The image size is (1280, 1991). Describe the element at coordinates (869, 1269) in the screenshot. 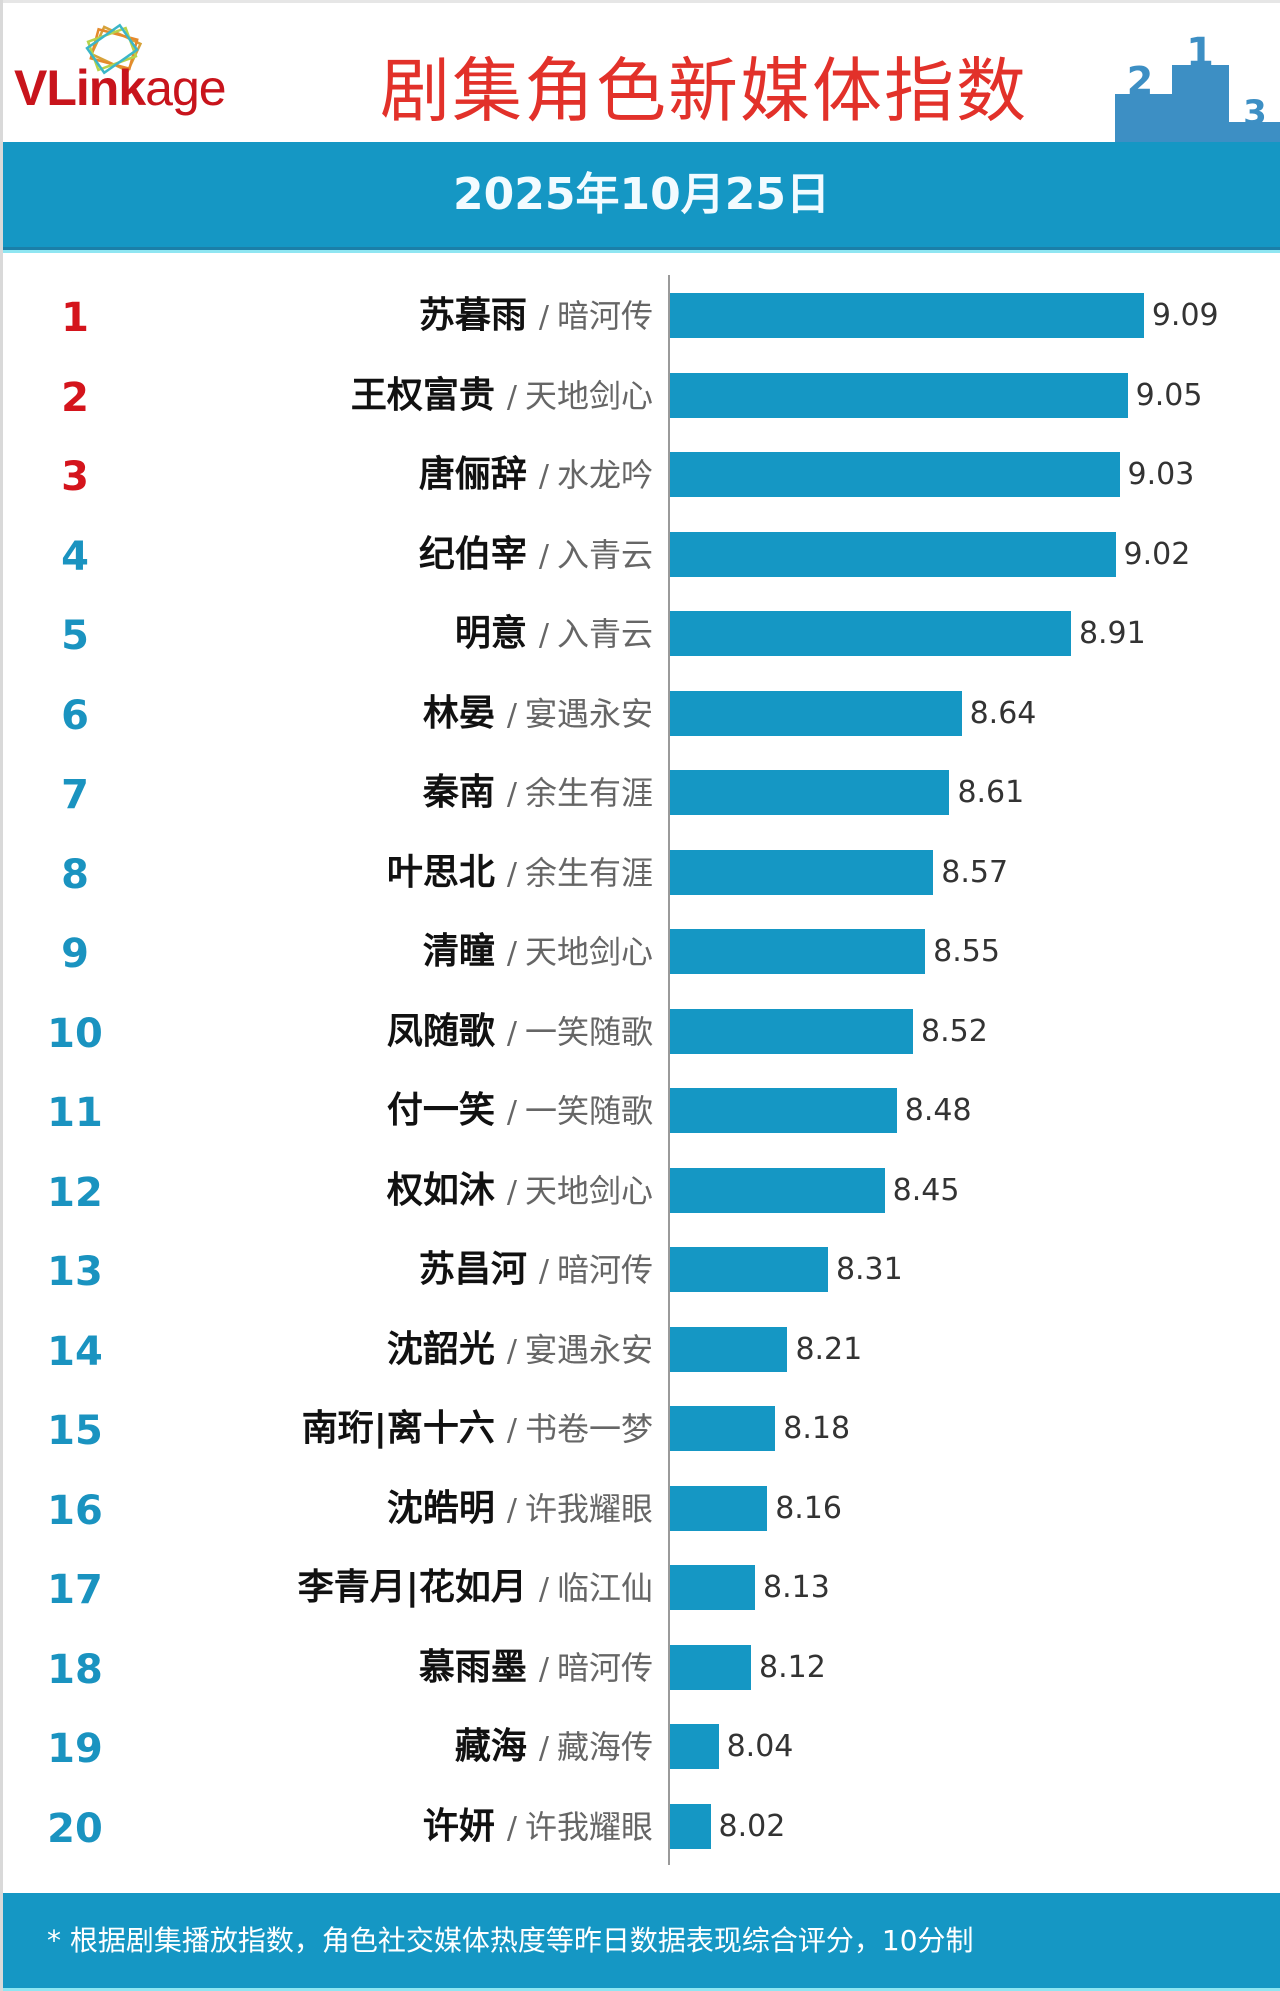

I see `score-value: 8.31` at that location.